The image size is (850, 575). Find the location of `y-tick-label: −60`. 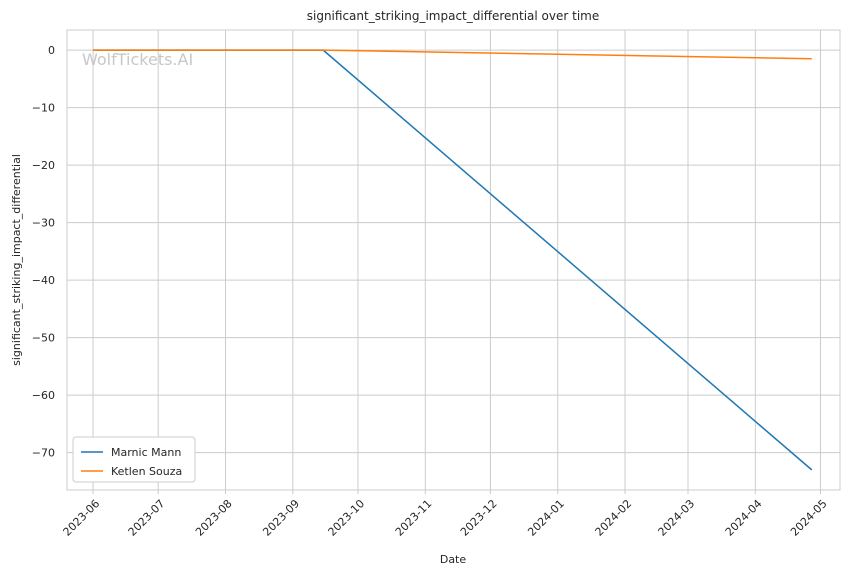

y-tick-label: −60 is located at coordinates (43, 395).